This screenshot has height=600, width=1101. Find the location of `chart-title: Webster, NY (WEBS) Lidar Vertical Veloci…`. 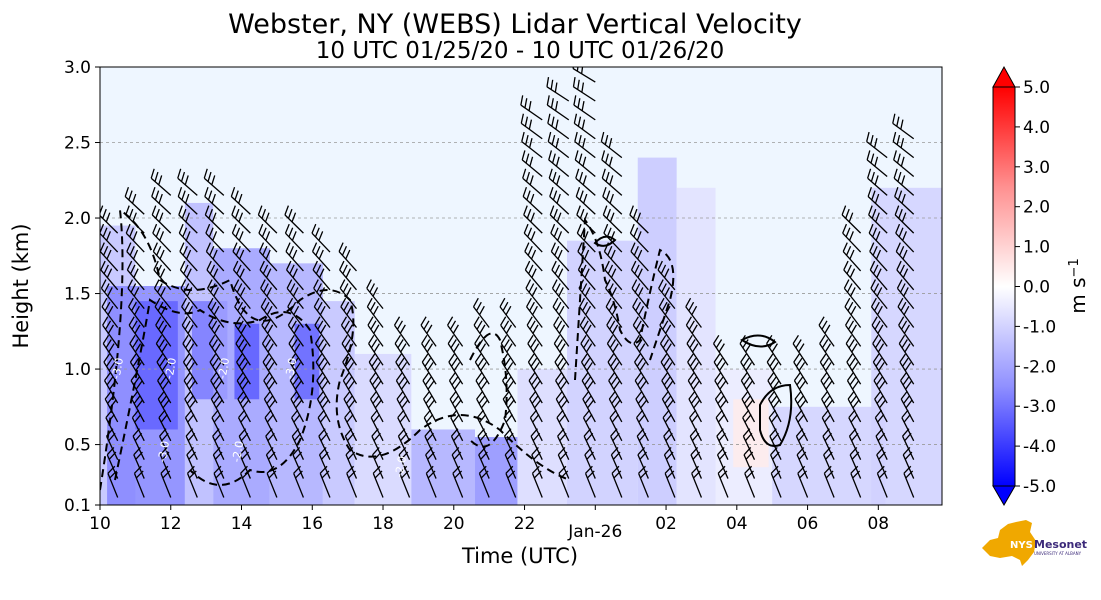

chart-title: Webster, NY (WEBS) Lidar Vertical Veloci… is located at coordinates (515, 24).